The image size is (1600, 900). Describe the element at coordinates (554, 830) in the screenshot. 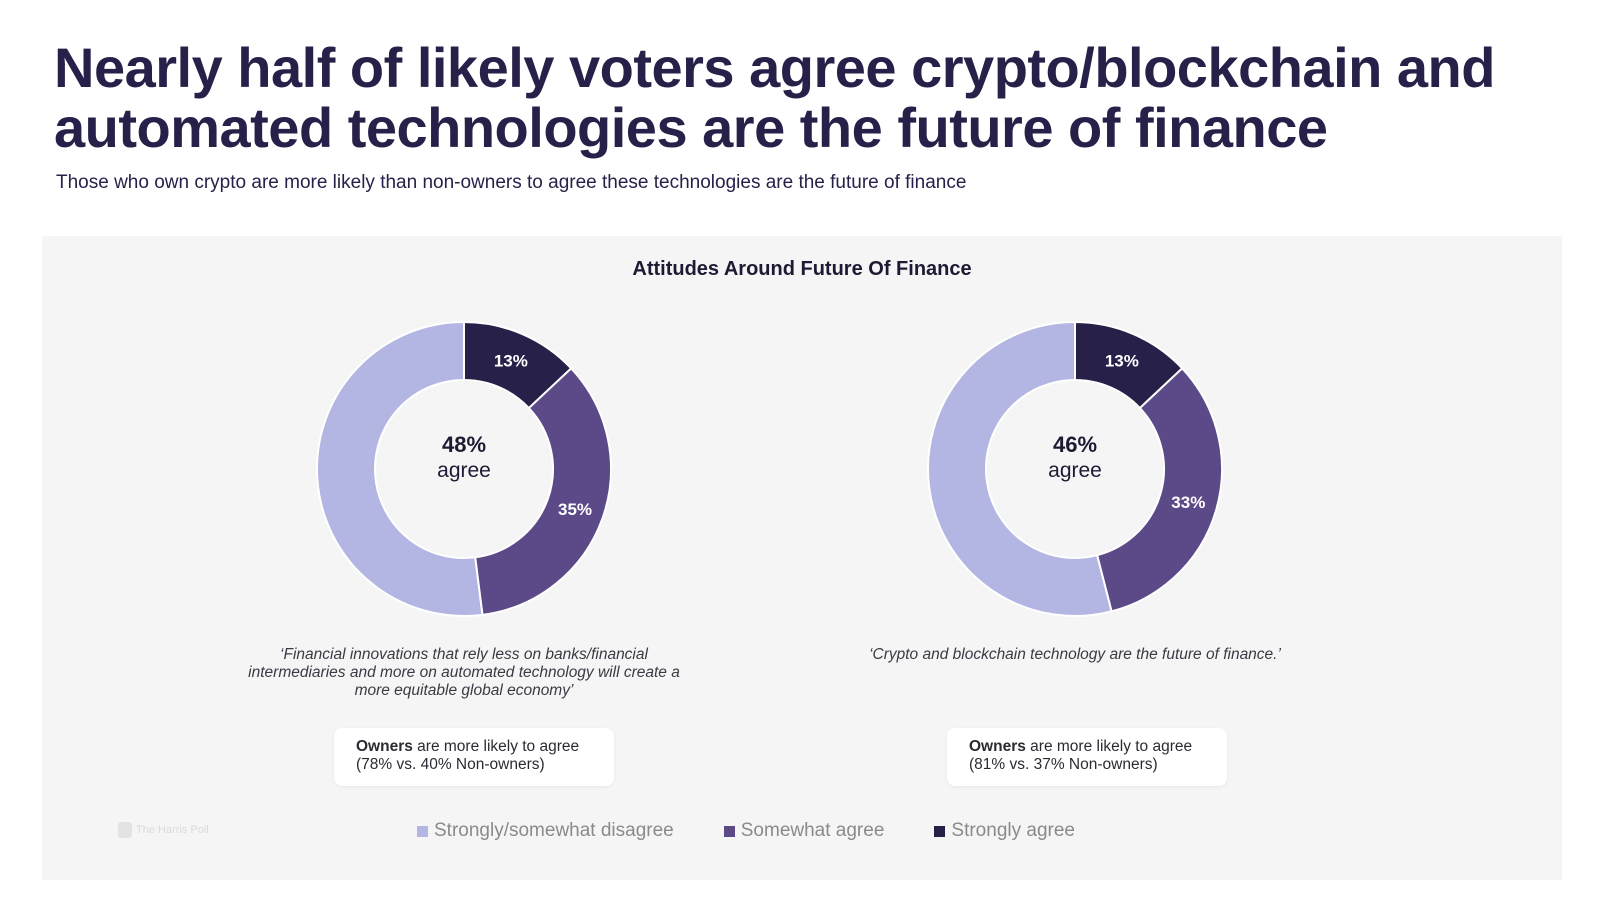

I see `legend-label: Strongly/somewhat disagree` at that location.